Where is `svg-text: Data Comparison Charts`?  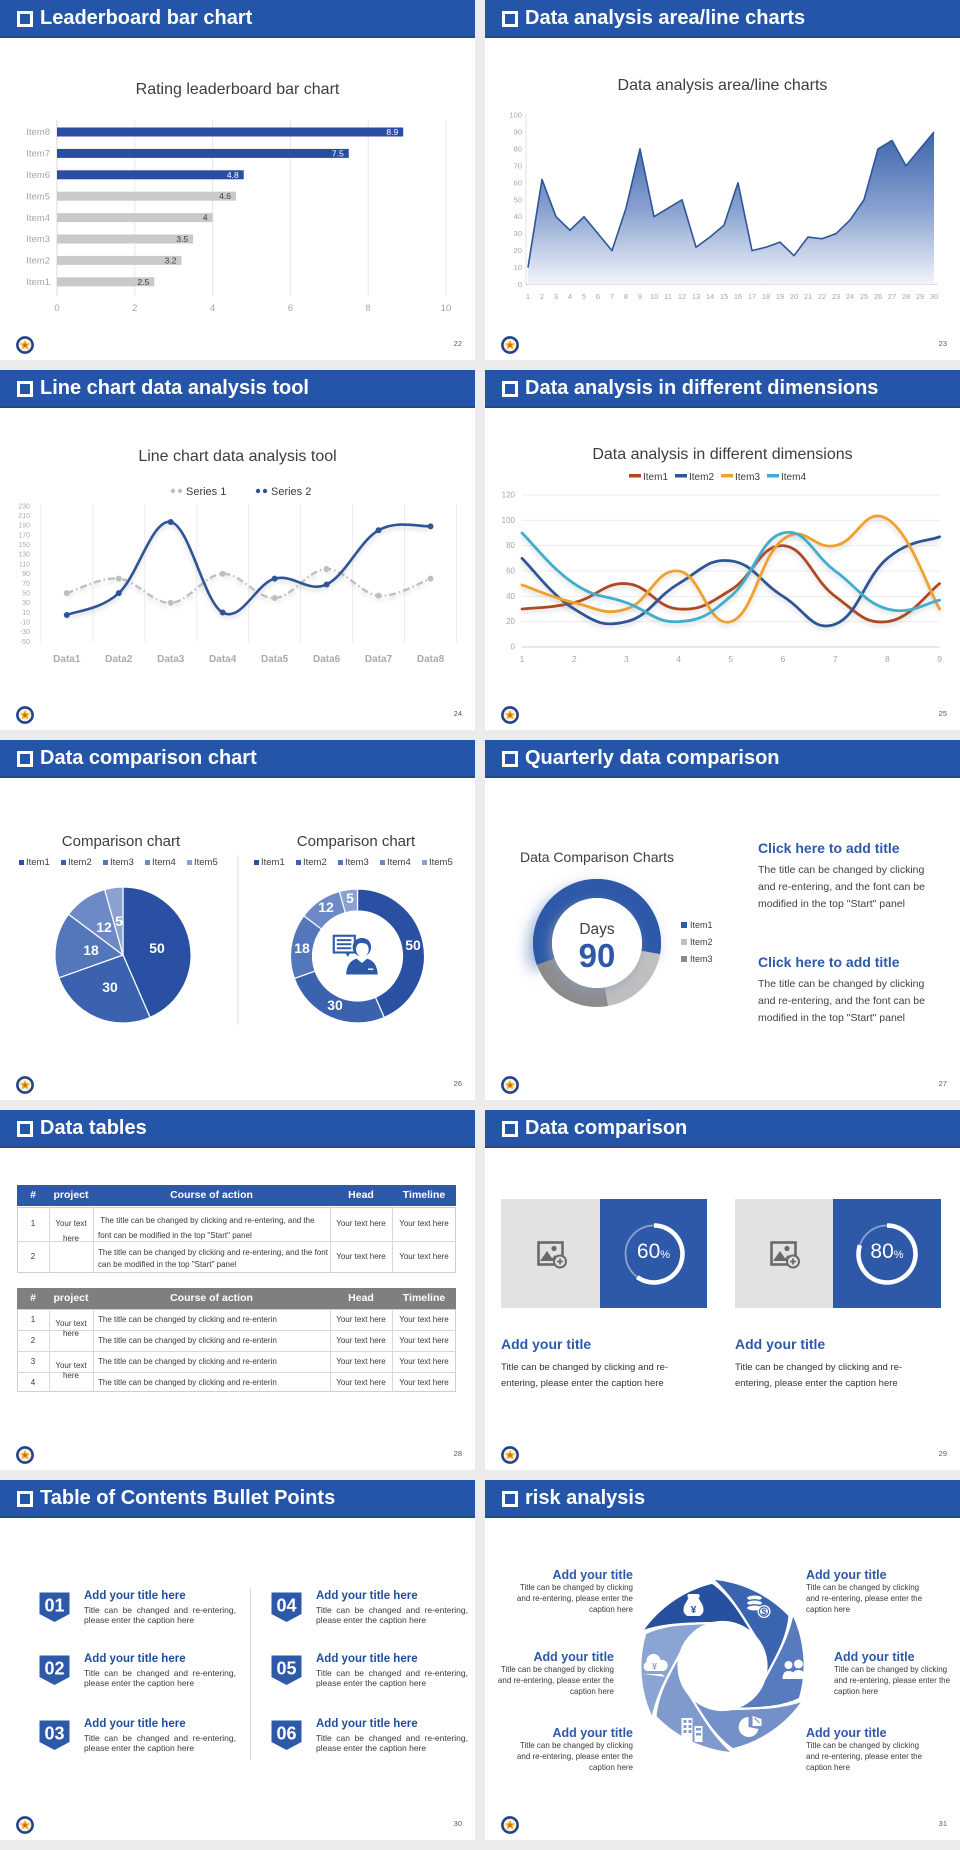 svg-text: Data Comparison Charts is located at coordinates (597, 857).